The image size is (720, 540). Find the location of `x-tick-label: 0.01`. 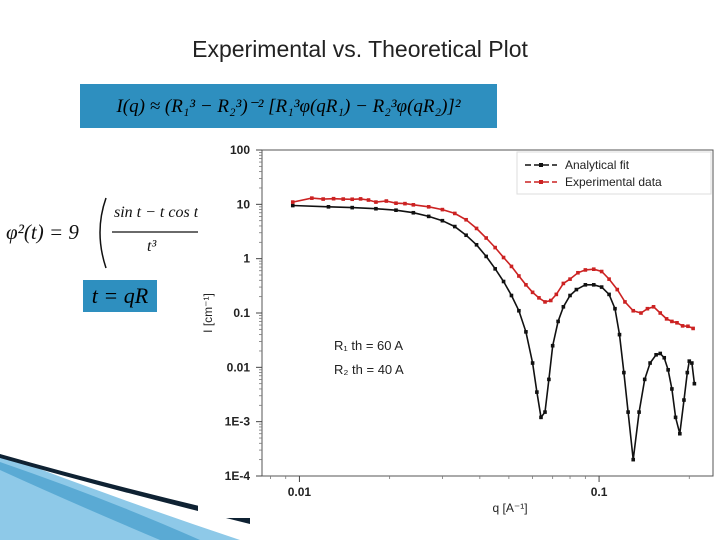

x-tick-label: 0.01 is located at coordinates (300, 492).